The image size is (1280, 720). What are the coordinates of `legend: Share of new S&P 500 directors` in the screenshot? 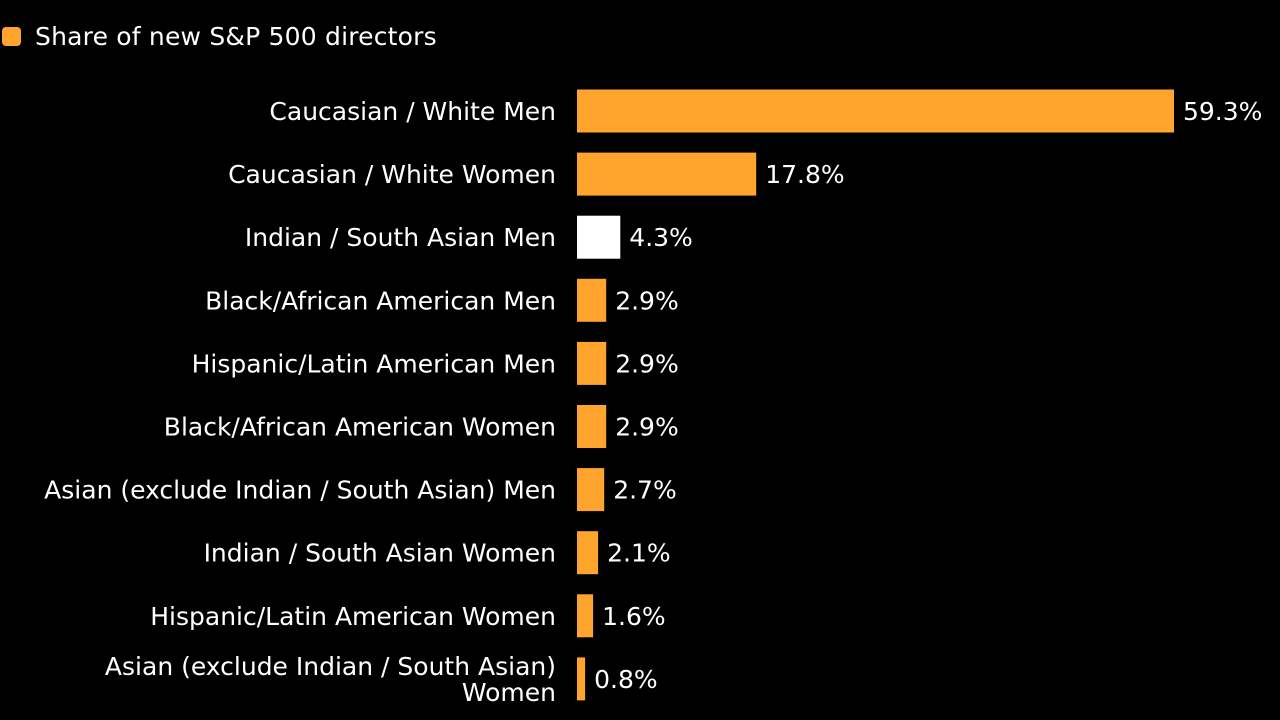 It's located at (219, 36).